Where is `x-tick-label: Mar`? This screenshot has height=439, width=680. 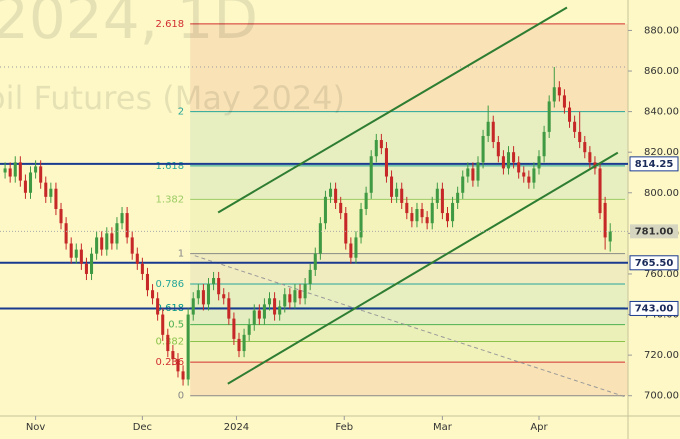 x-tick-label: Mar is located at coordinates (443, 427).